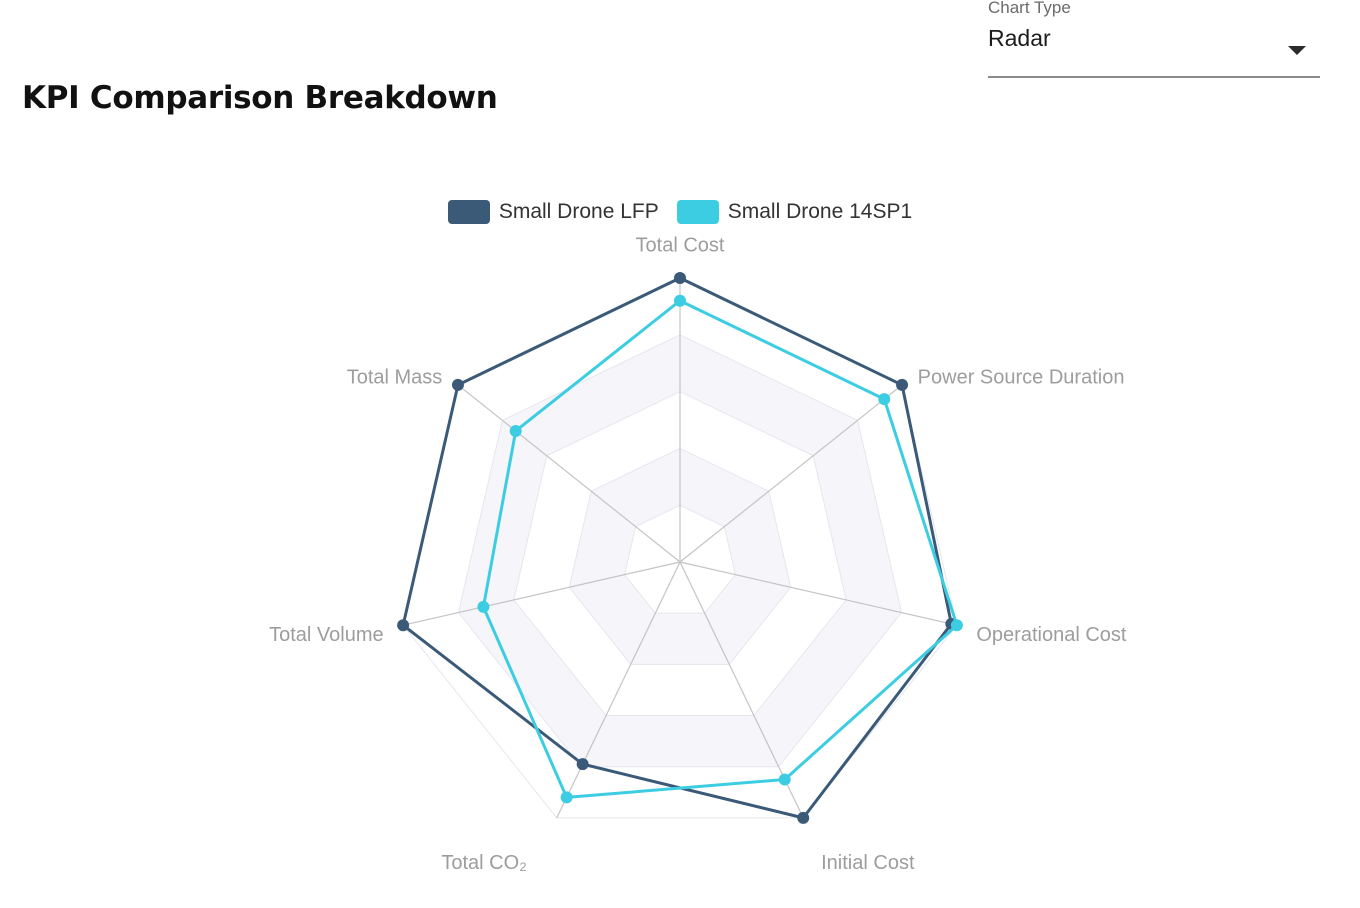 Image resolution: width=1360 pixels, height=908 pixels. Describe the element at coordinates (1297, 50) in the screenshot. I see `caret-down-icon` at that location.